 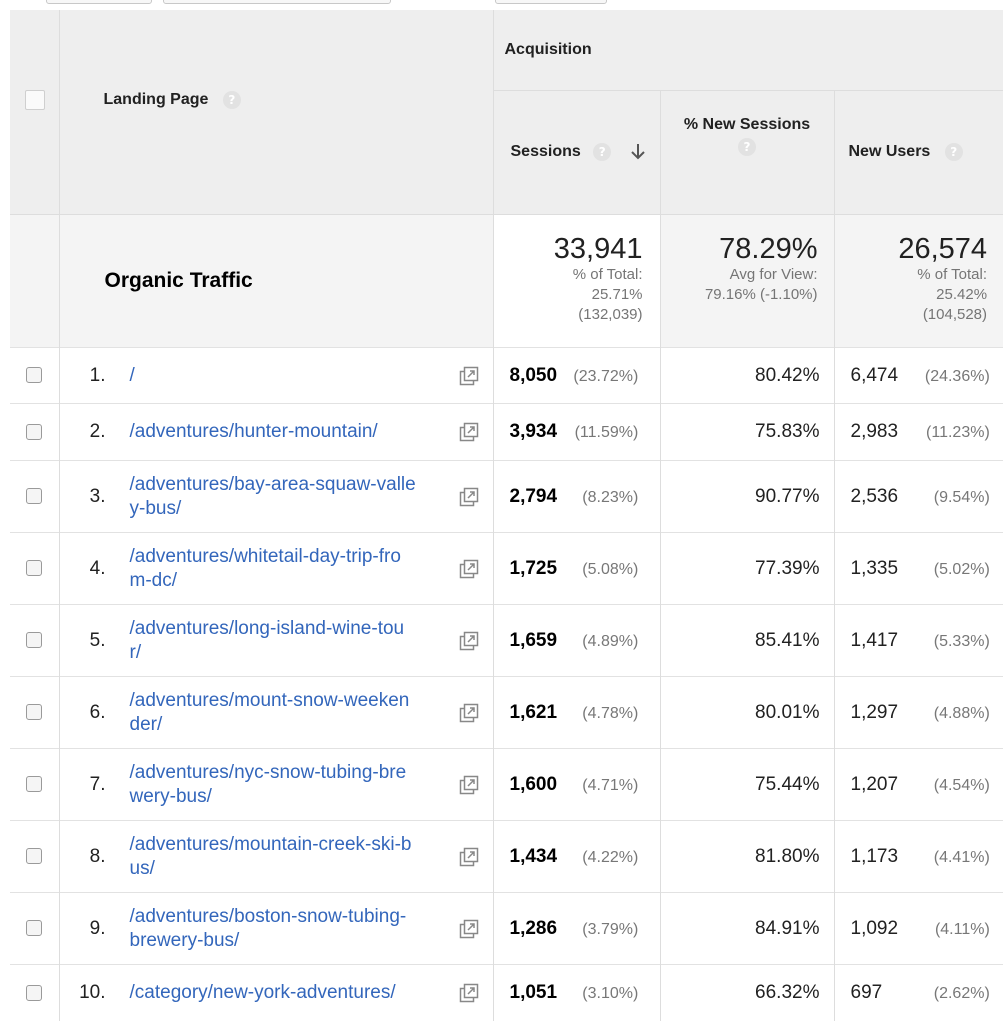 I want to click on landing-page-link-wrapper: /adventures/whitetail-day-trip-fro m-dc/, so click(x=265, y=569).